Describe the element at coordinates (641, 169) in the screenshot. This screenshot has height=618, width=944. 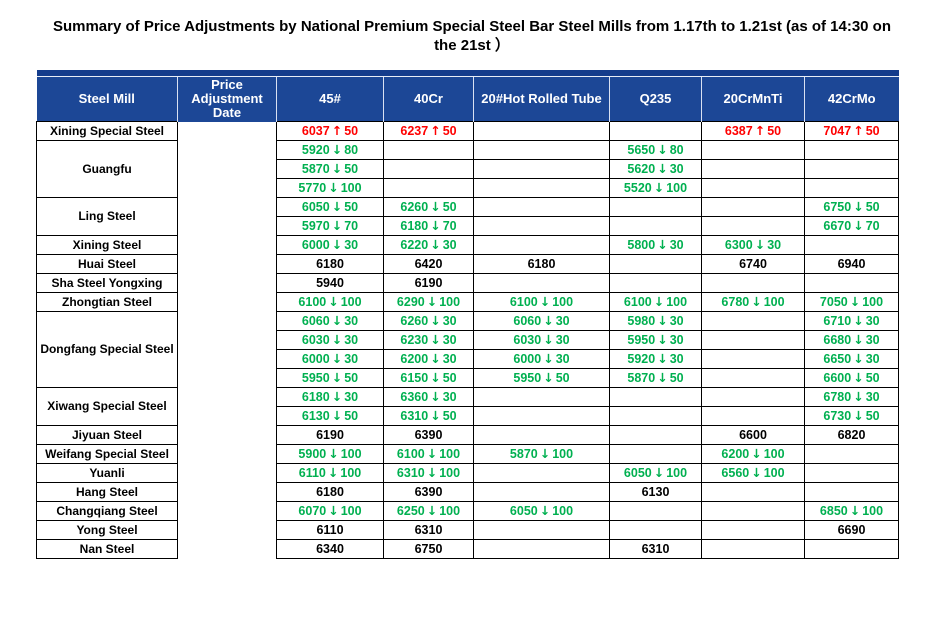
I see `price-value: 5620` at that location.